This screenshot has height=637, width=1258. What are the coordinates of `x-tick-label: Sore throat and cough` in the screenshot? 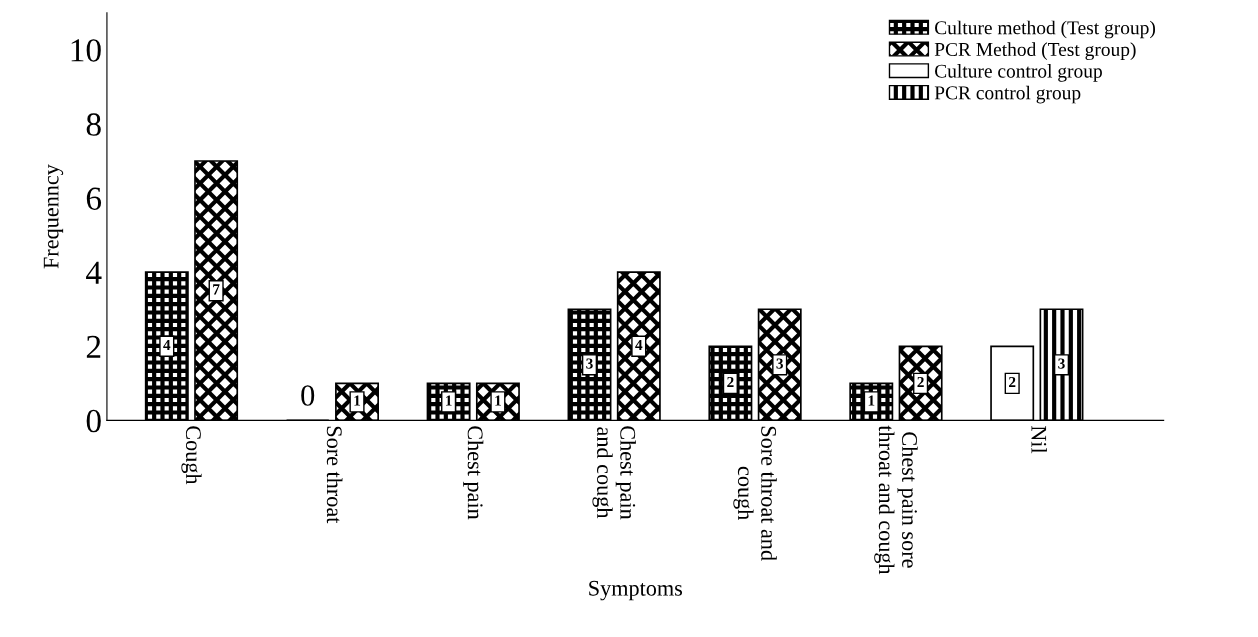 It's located at (755, 493).